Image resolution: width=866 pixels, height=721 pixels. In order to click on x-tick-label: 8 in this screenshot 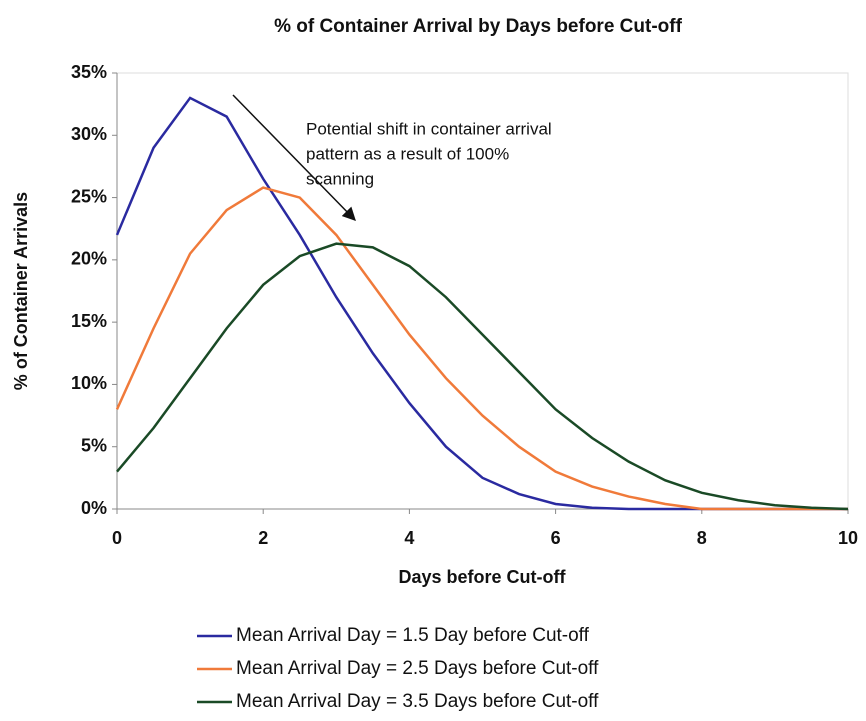, I will do `click(702, 538)`.